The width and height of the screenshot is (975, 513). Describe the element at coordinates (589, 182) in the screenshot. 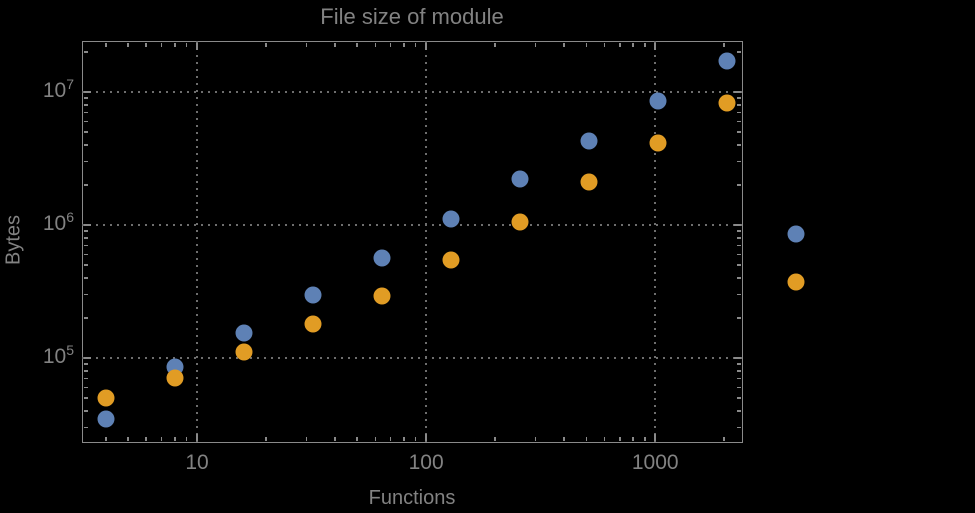

I see `data-point-orange-x512` at that location.